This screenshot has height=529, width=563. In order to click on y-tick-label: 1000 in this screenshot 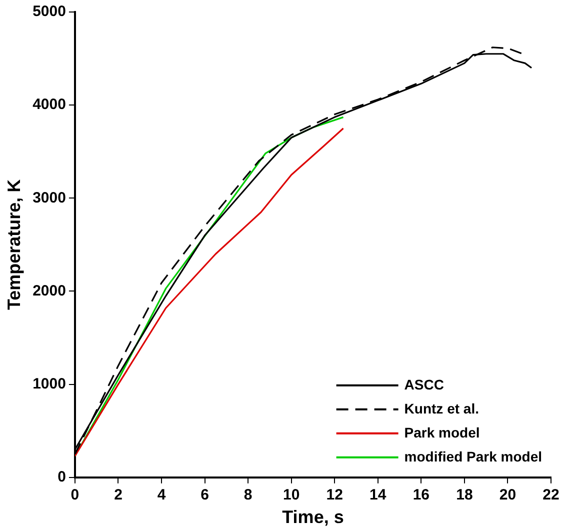, I will do `click(49, 383)`.